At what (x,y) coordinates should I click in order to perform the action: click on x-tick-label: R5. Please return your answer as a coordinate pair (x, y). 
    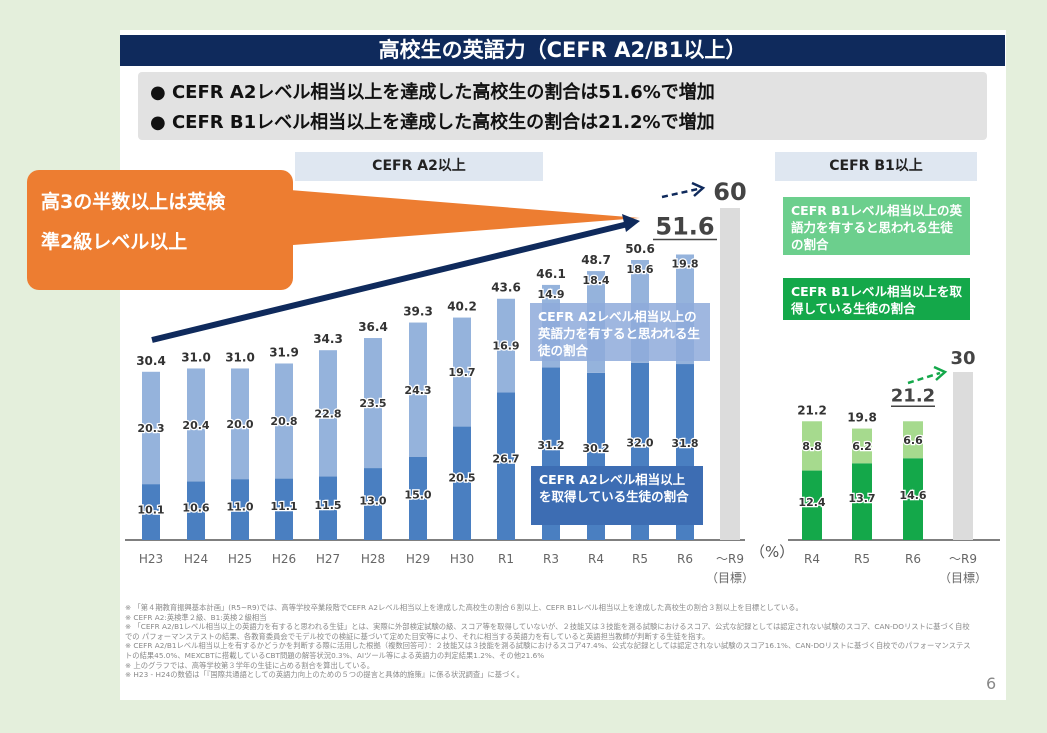
    Looking at the image, I should click on (862, 559).